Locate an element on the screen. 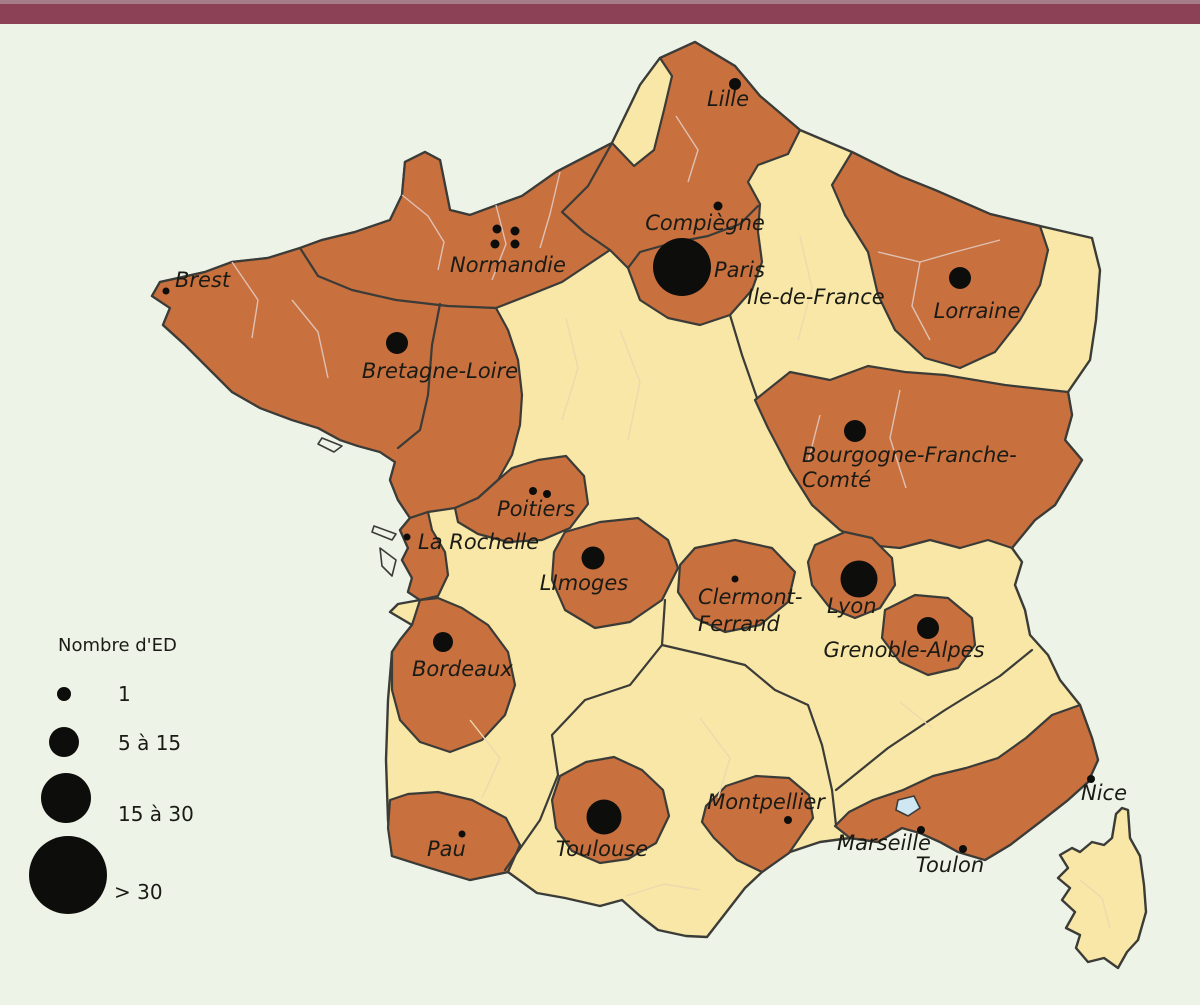 This screenshot has width=1200, height=1005. label-clermont-line2: Ferrand is located at coordinates (739, 624).